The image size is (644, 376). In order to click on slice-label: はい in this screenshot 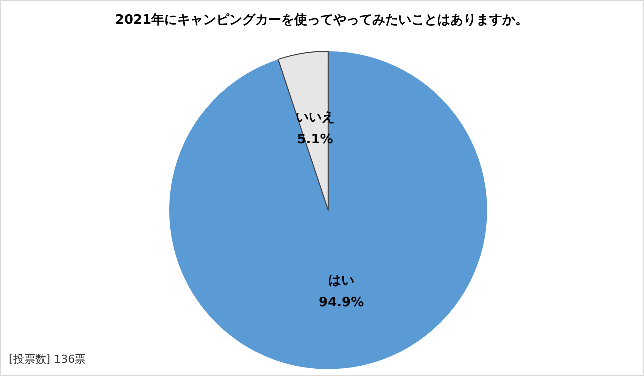, I will do `click(341, 280)`.